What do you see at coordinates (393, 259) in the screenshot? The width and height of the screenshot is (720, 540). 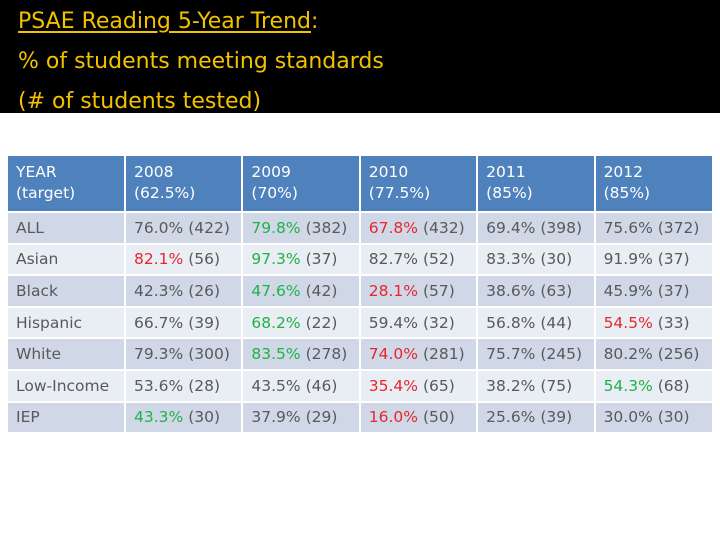 I see `cell-percent: 82.7%` at bounding box center [393, 259].